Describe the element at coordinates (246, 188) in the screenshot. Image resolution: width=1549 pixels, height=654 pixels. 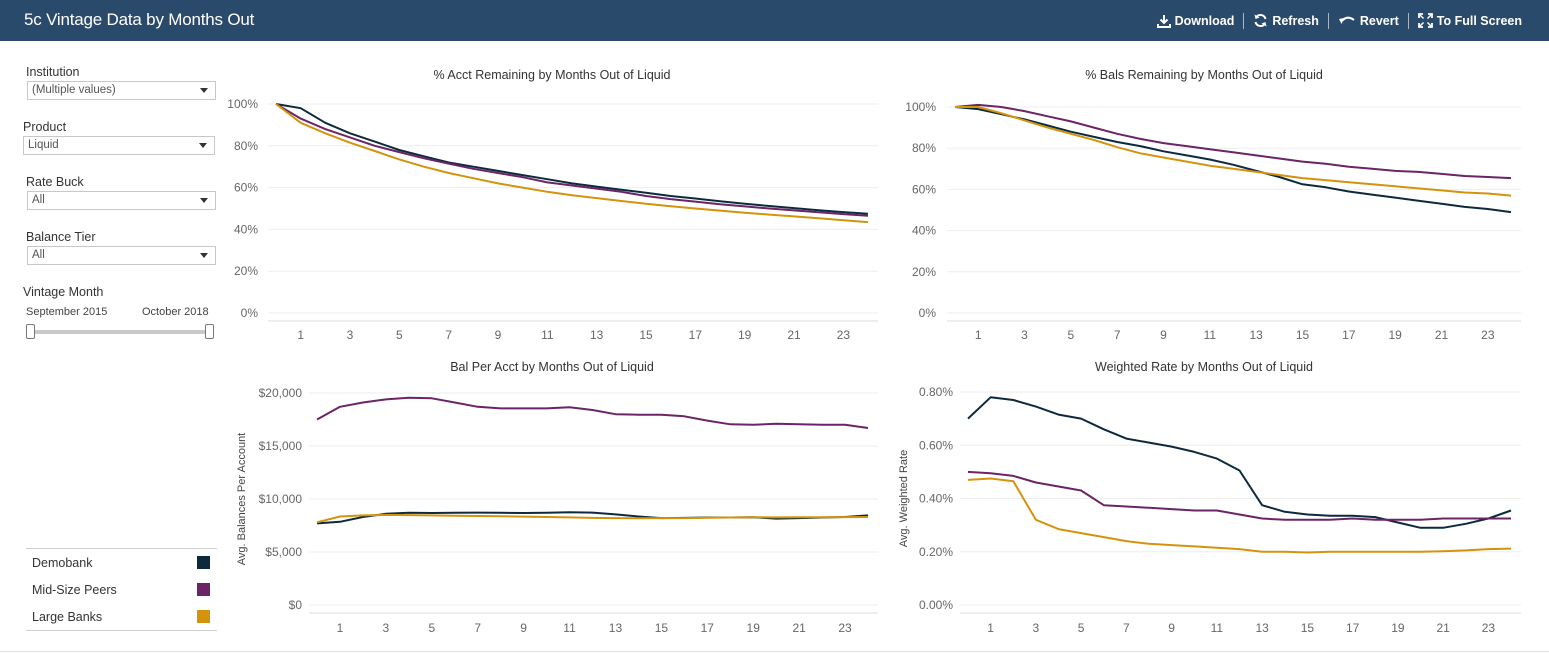
I see `y-tick-label: 60%` at that location.